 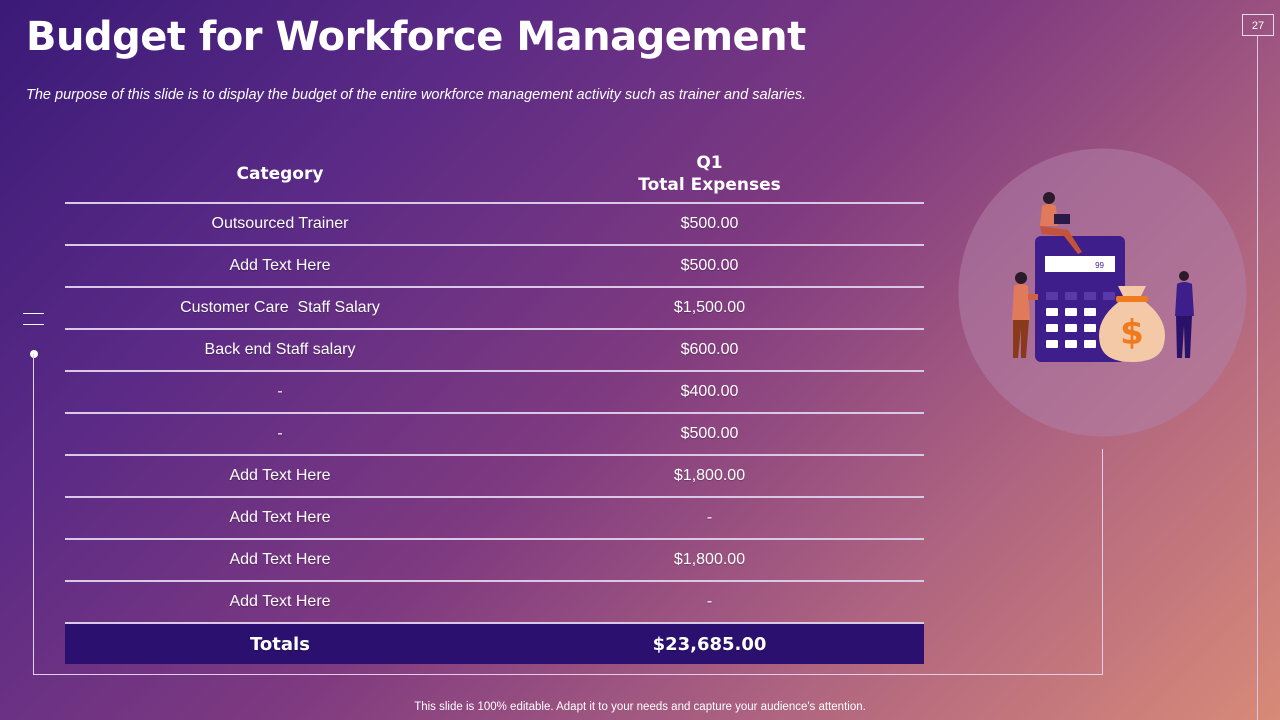 I want to click on slide-title: Budget for Workforce Management, so click(x=416, y=37).